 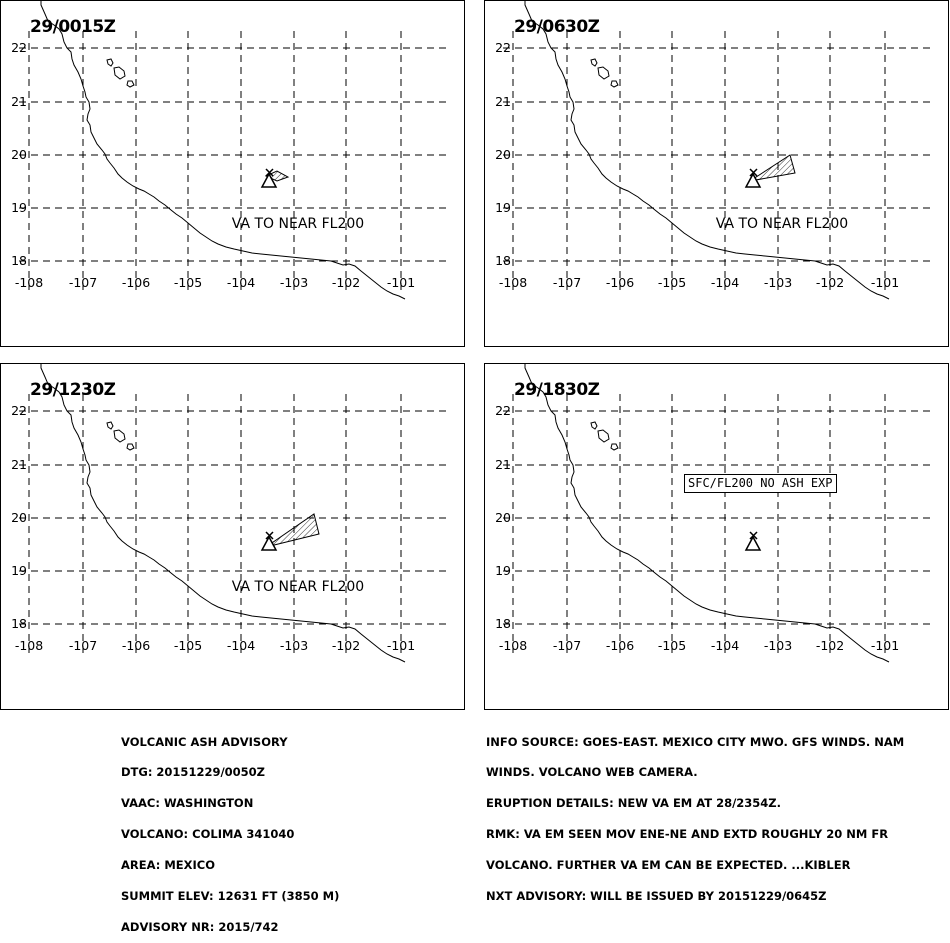 What do you see at coordinates (557, 27) in the screenshot?
I see `panel-time-label: 29/0630Z` at bounding box center [557, 27].